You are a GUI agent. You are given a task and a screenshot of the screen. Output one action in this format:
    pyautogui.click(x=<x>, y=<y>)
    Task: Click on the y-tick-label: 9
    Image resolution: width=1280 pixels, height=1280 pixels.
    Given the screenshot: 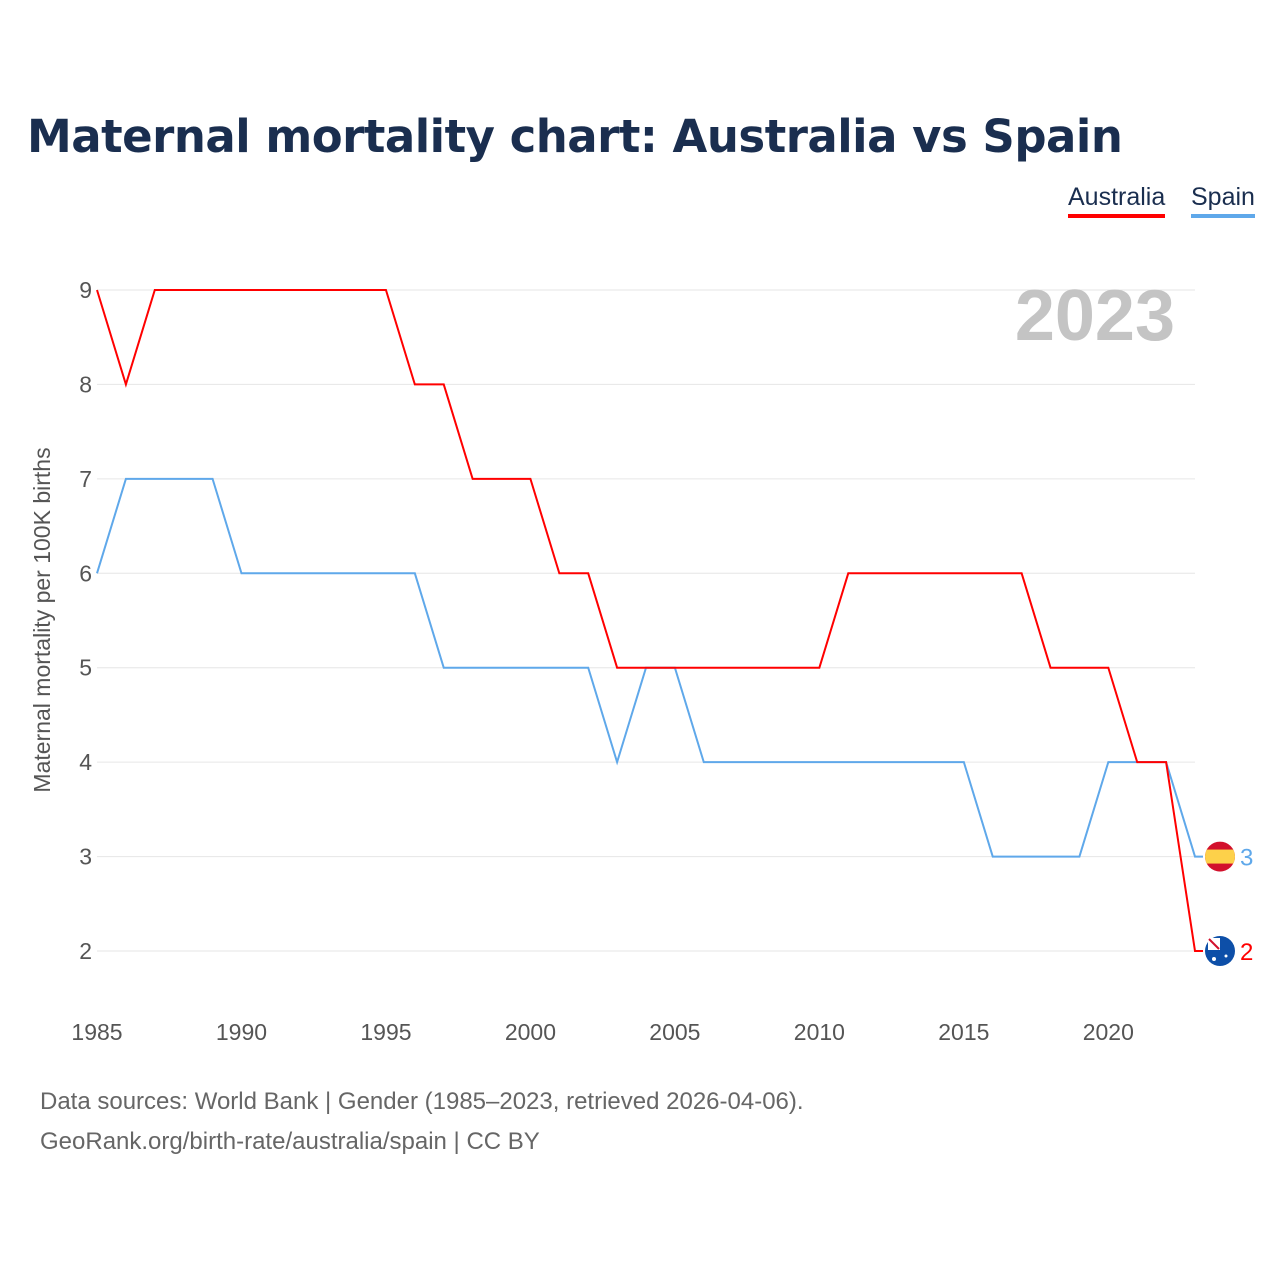 What is the action you would take?
    pyautogui.click(x=85, y=290)
    